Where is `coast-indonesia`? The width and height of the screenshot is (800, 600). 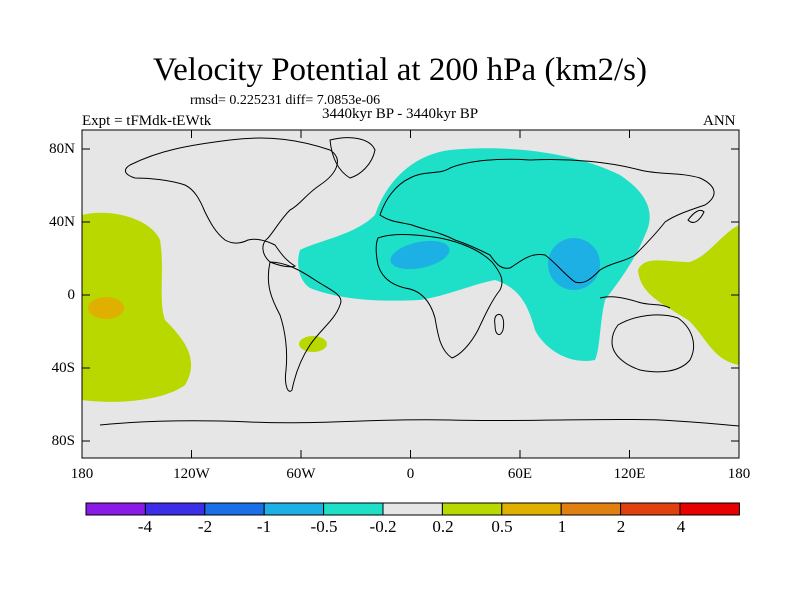
coast-indonesia is located at coordinates (635, 302).